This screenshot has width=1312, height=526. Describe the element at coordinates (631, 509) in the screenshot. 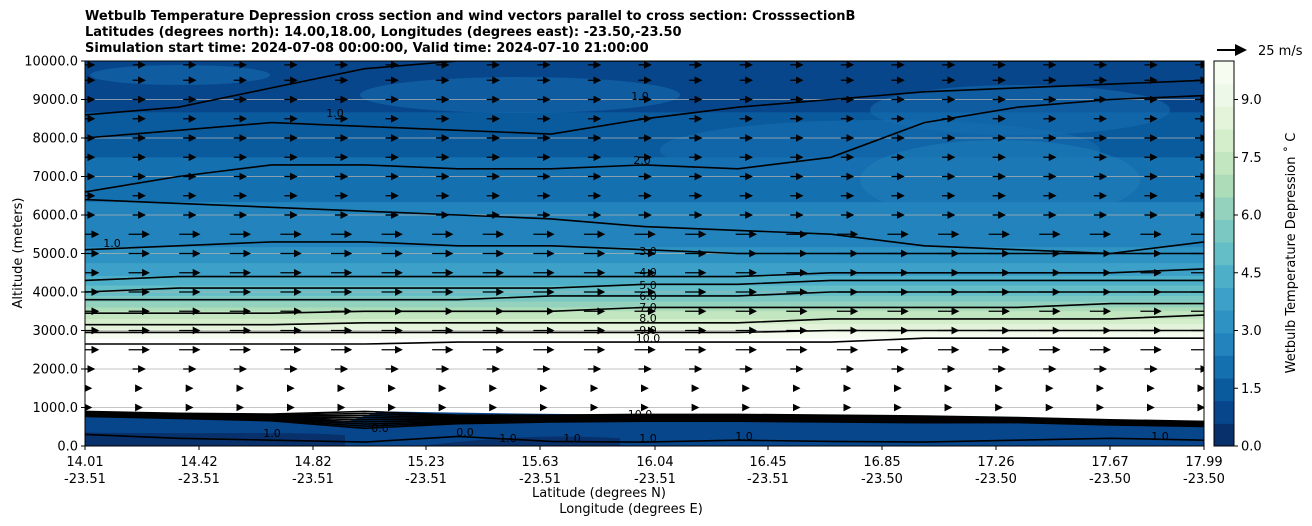

I see `x-axis-label-longitude: Longitude (degrees E)` at that location.